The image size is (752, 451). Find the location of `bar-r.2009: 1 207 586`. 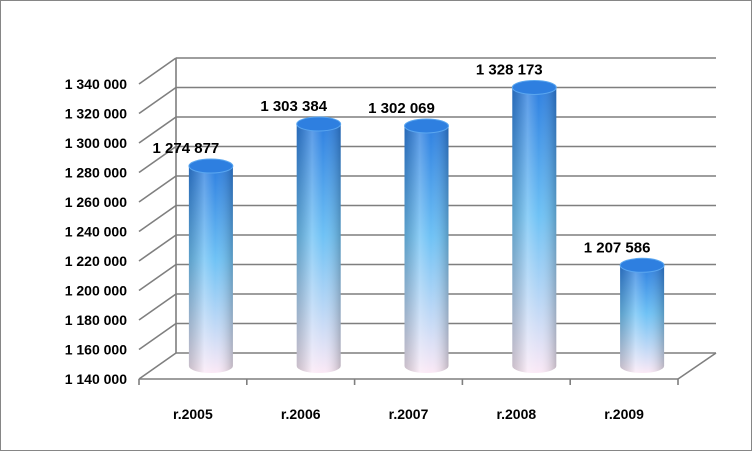

bar-r.2009: 1 207 586 is located at coordinates (624, 306).